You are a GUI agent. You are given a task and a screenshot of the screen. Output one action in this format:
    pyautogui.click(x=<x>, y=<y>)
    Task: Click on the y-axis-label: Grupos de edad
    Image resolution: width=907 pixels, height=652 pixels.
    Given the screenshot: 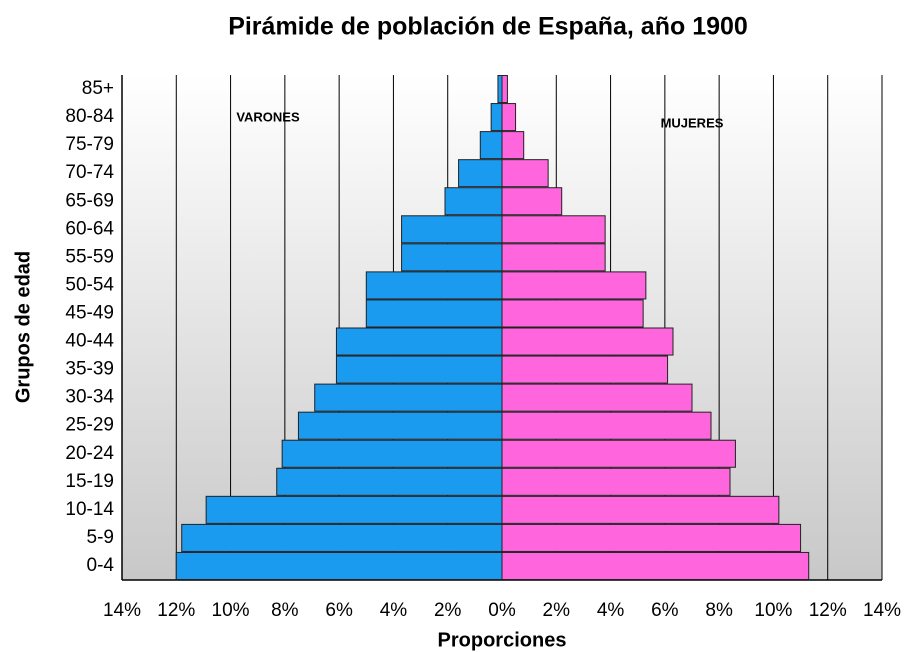 What is the action you would take?
    pyautogui.click(x=23, y=327)
    